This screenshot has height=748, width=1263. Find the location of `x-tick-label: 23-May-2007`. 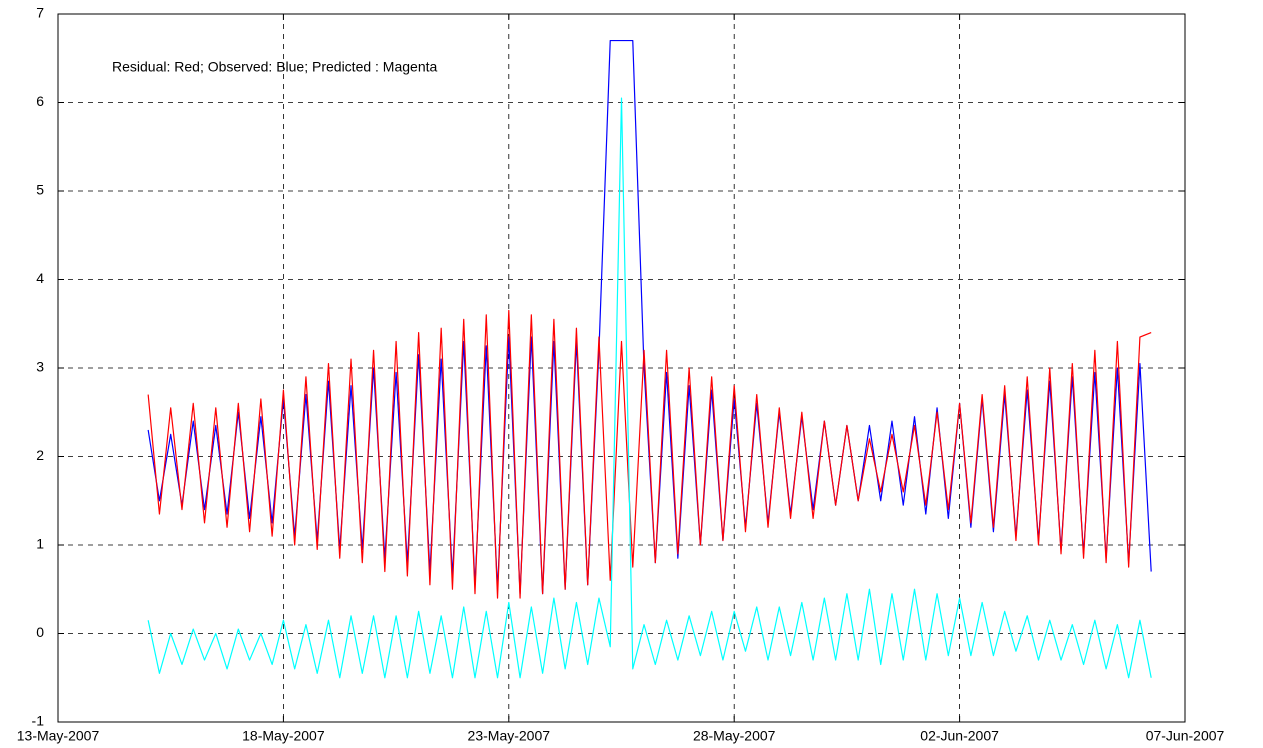

x-tick-label: 23-May-2007 is located at coordinates (509, 736).